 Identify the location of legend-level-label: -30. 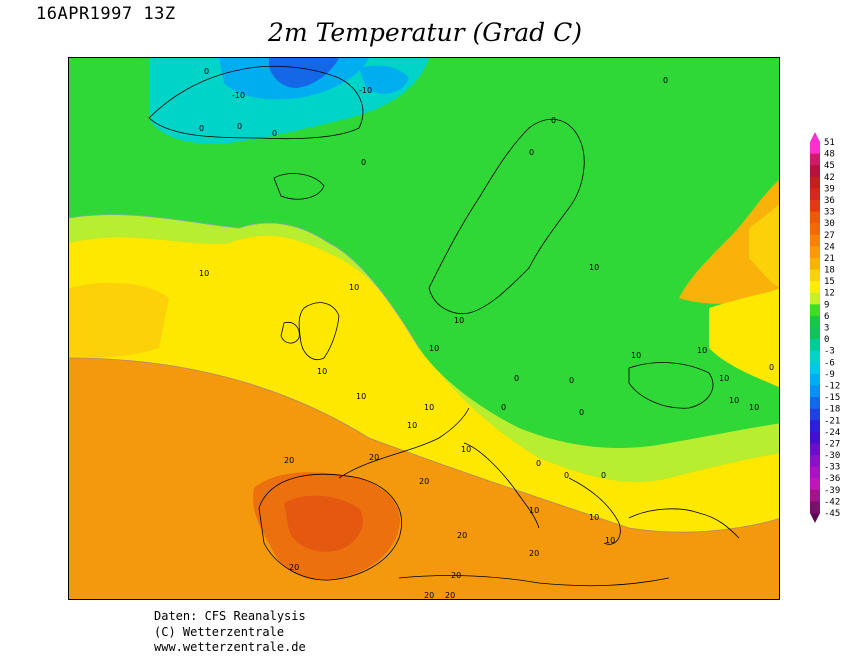
(832, 456).